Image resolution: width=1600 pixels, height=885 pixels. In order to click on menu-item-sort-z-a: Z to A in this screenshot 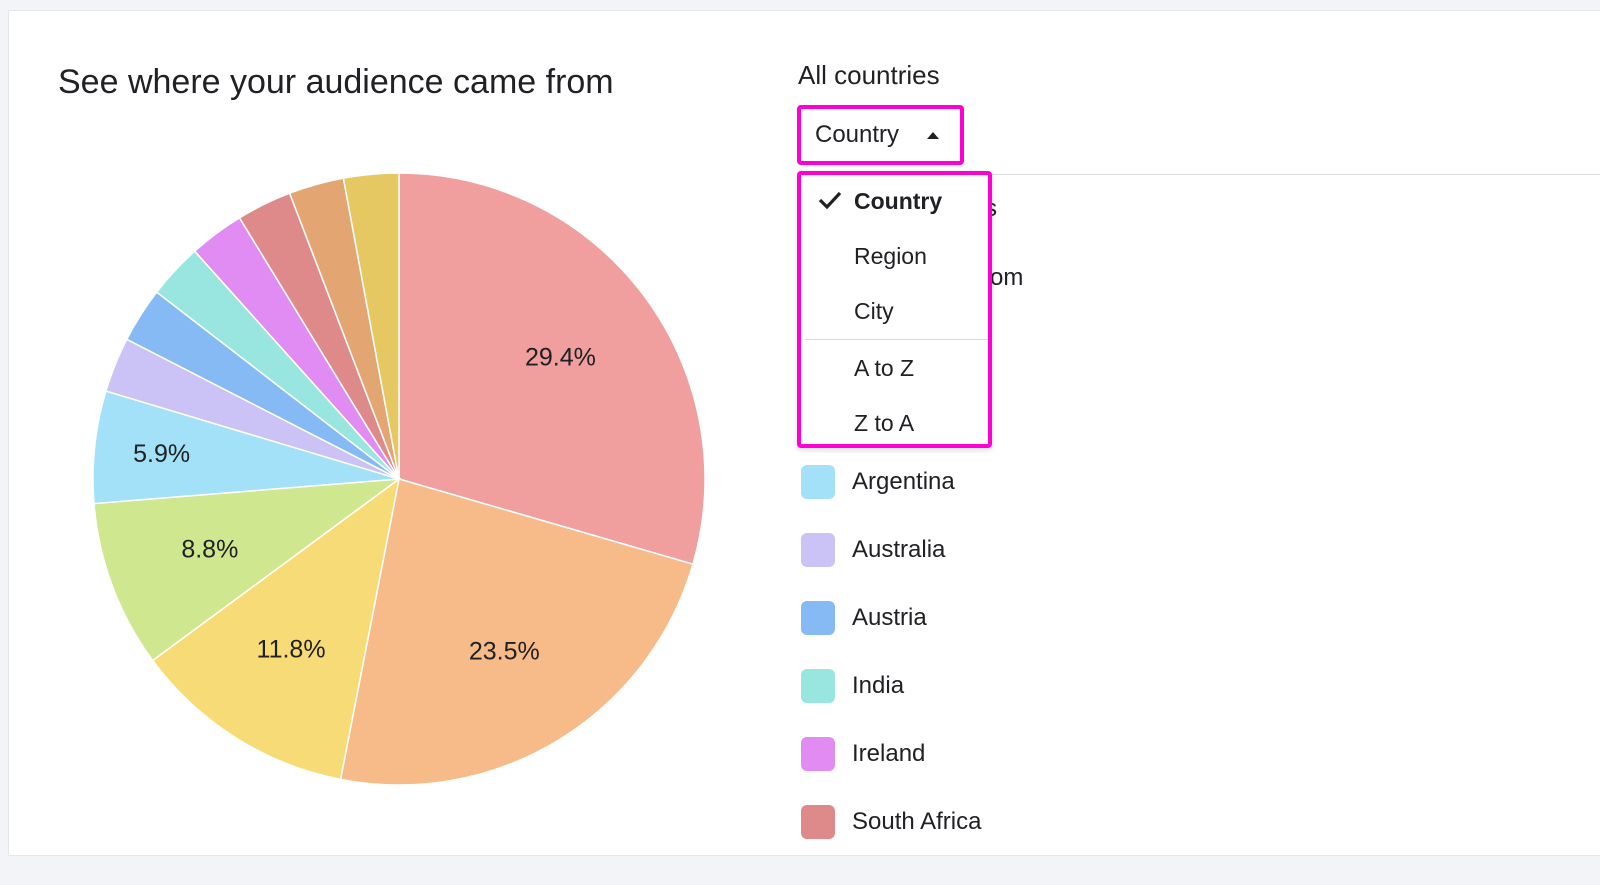, I will do `click(894, 423)`.